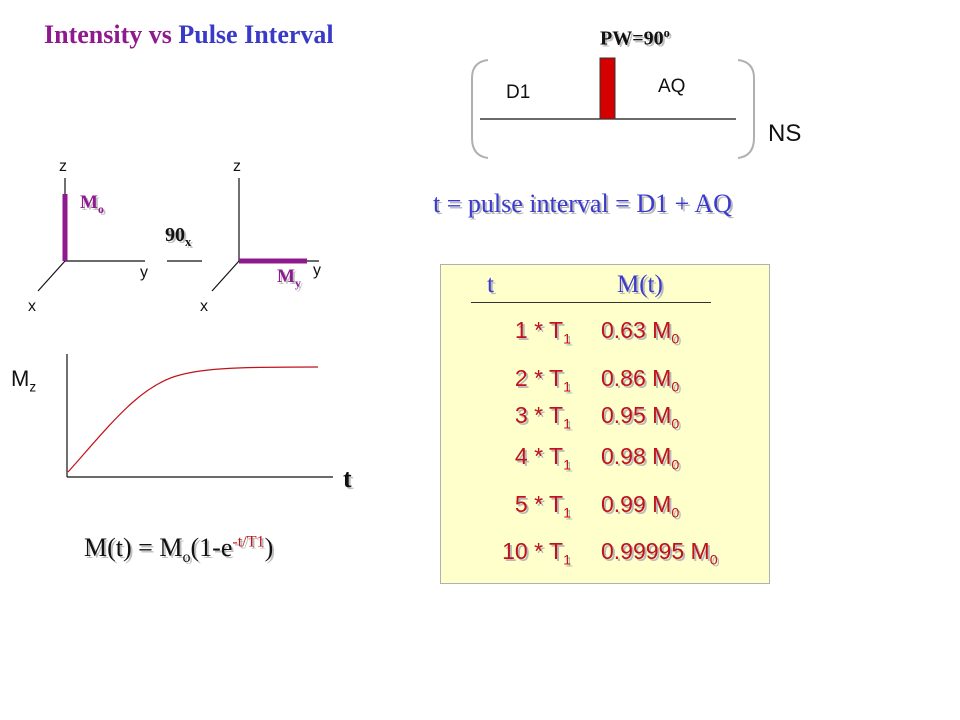 This screenshot has height=720, width=960. I want to click on row-2-m-text: 0.86 M, so click(636, 378).